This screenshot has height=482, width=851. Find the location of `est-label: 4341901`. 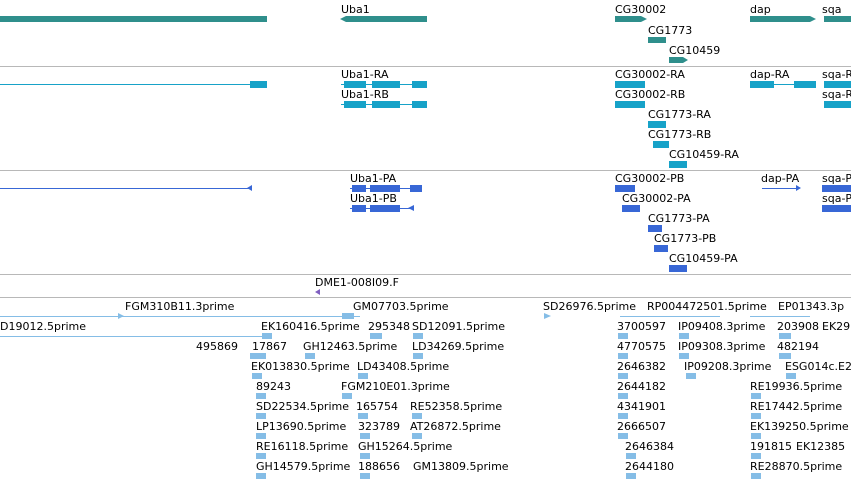

est-label: 4341901 is located at coordinates (641, 406).